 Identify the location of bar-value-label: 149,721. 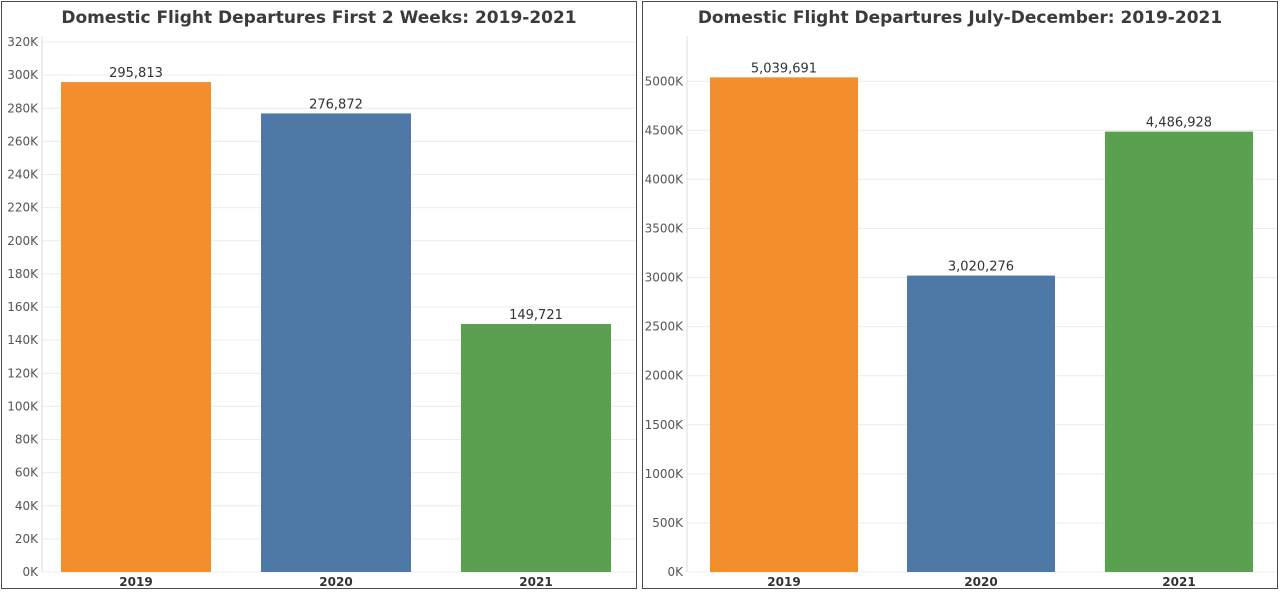
(536, 315).